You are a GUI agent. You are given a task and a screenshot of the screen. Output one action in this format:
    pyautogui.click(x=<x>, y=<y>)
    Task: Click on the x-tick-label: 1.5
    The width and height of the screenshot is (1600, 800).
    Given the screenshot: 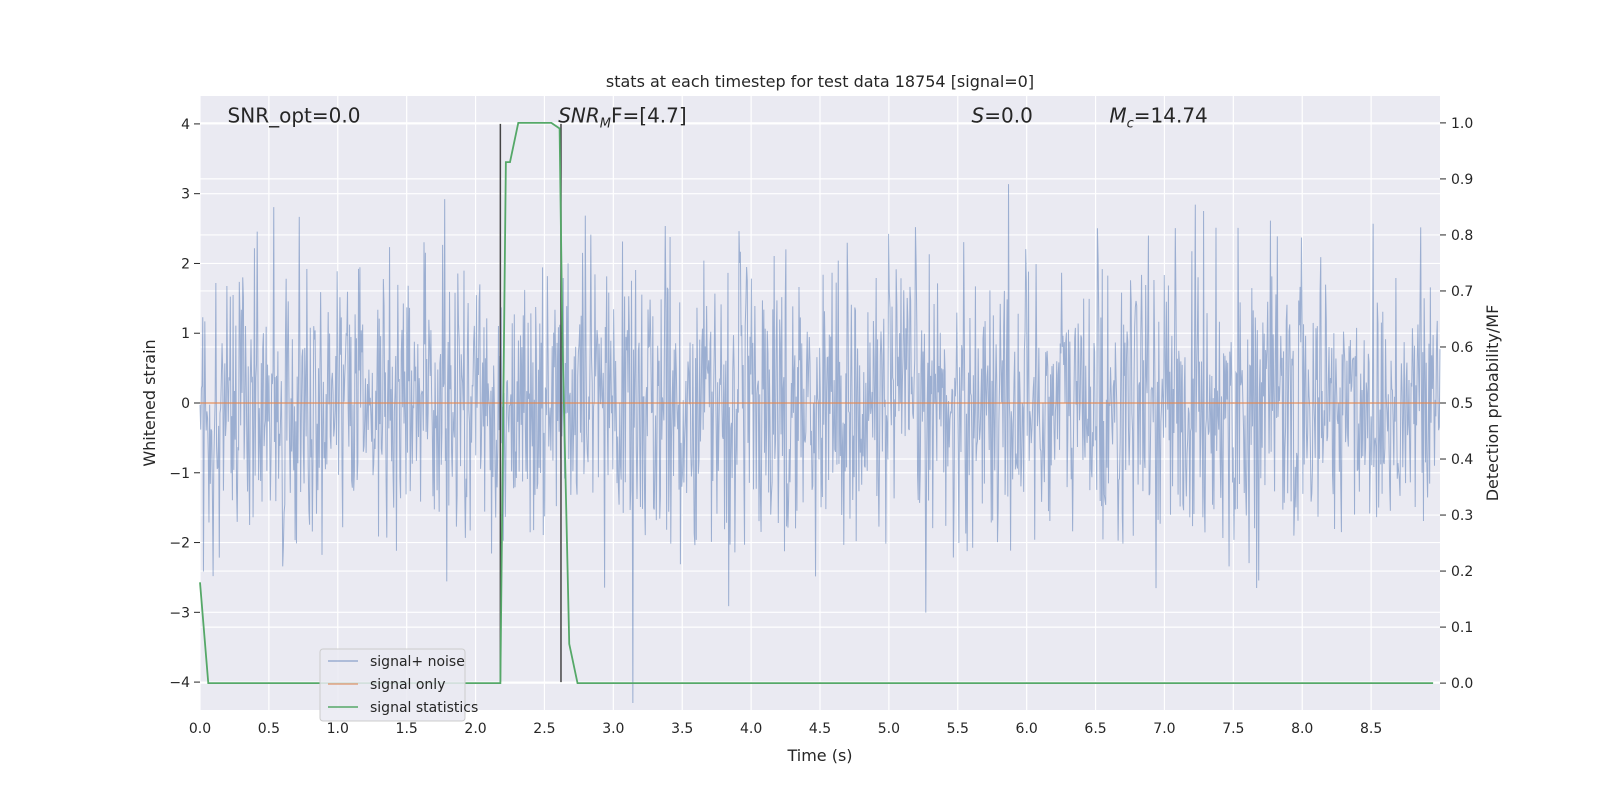 What is the action you would take?
    pyautogui.click(x=407, y=729)
    